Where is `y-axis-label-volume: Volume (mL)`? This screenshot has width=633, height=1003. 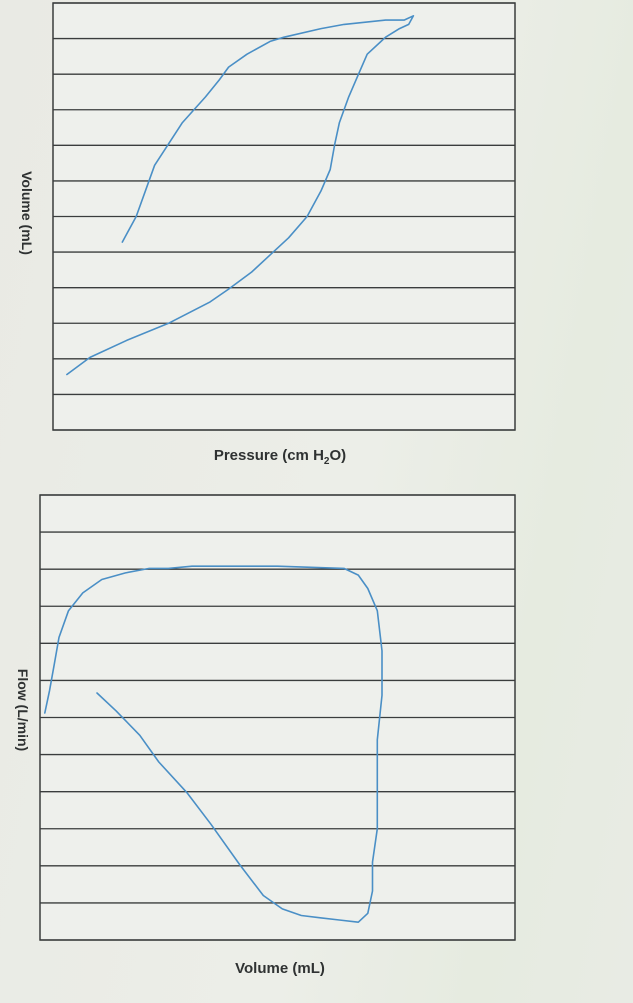 y-axis-label-volume: Volume (mL) is located at coordinates (27, 213).